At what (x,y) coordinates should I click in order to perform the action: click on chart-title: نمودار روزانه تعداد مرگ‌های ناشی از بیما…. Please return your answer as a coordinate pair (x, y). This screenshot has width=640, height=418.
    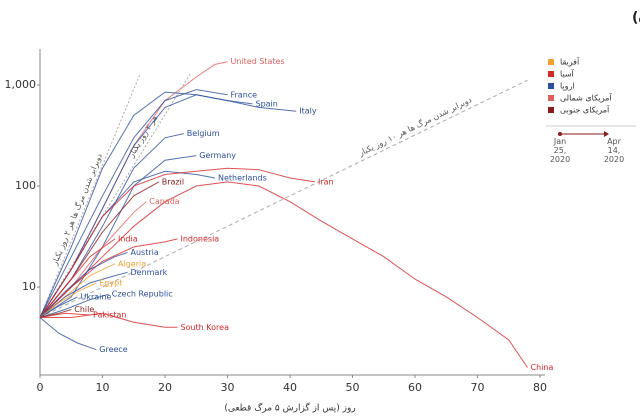
    Looking at the image, I should click on (636, 17).